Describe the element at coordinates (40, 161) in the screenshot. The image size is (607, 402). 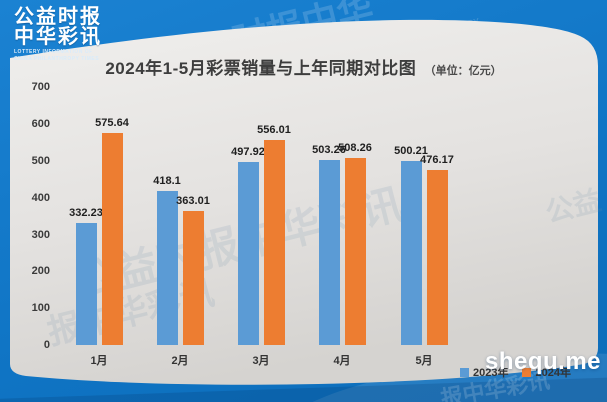
I see `y-axis-tick-label: 500` at that location.